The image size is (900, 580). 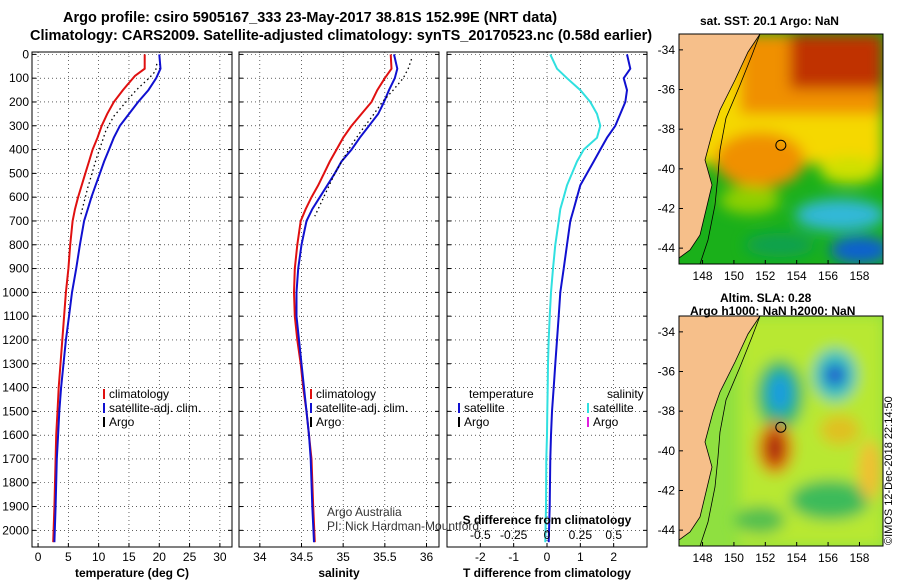 I want to click on y-tick-label: 600, so click(x=19, y=197).